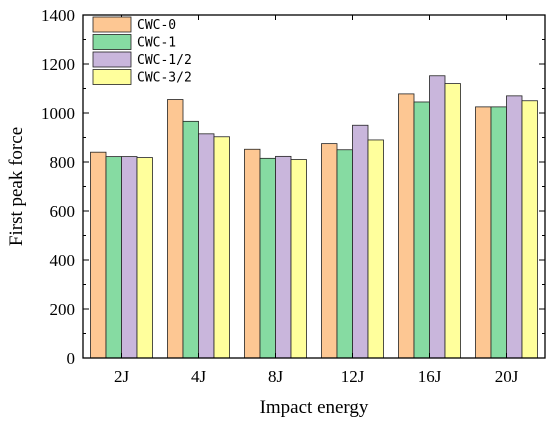 The height and width of the screenshot is (423, 550). I want to click on bar-cwc-1-20j, so click(498, 232).